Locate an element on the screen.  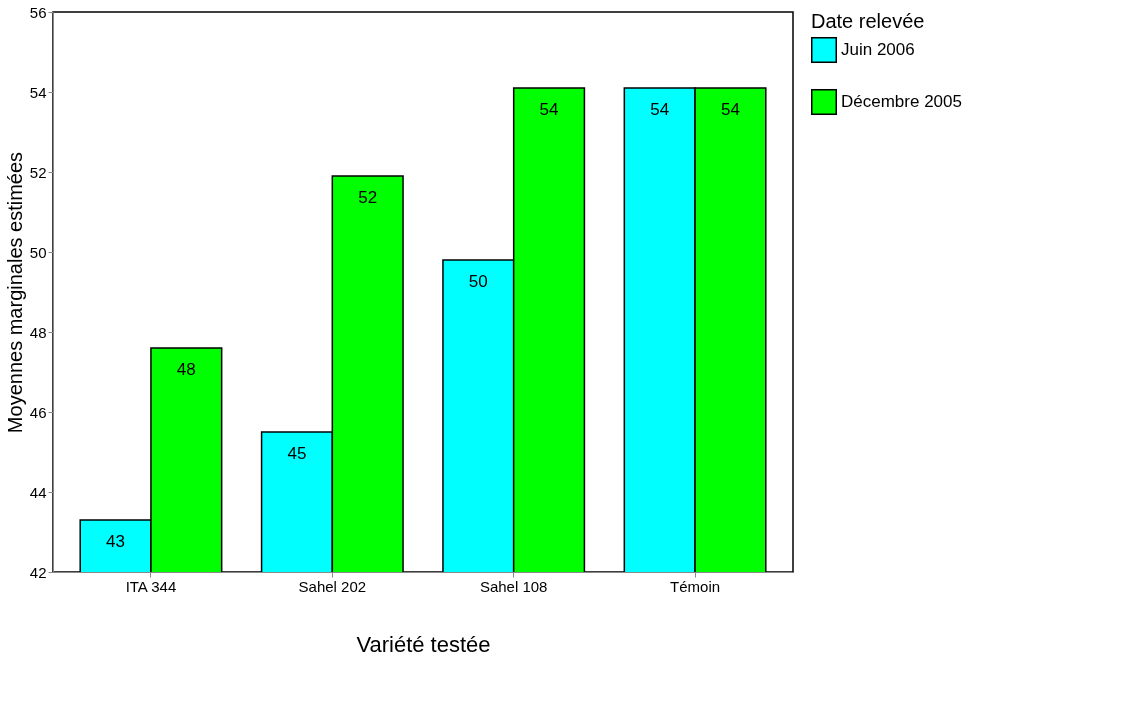
y-axis-title: Moyennes marginales estimées is located at coordinates (14, 292).